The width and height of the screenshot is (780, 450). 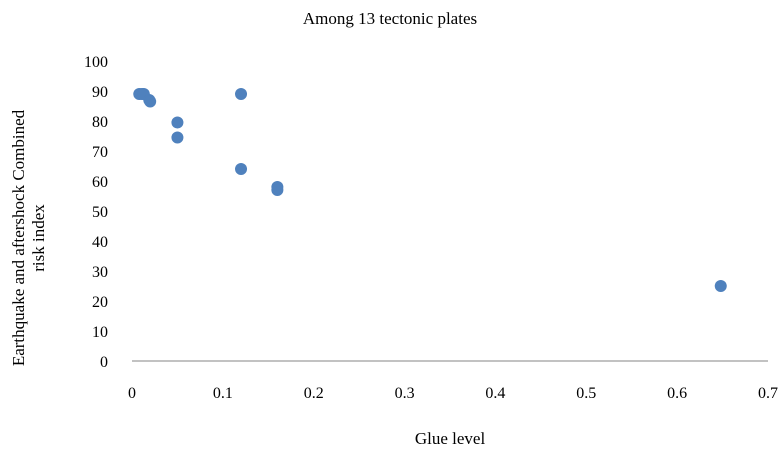 What do you see at coordinates (100, 92) in the screenshot?
I see `y-tick-label: 90` at bounding box center [100, 92].